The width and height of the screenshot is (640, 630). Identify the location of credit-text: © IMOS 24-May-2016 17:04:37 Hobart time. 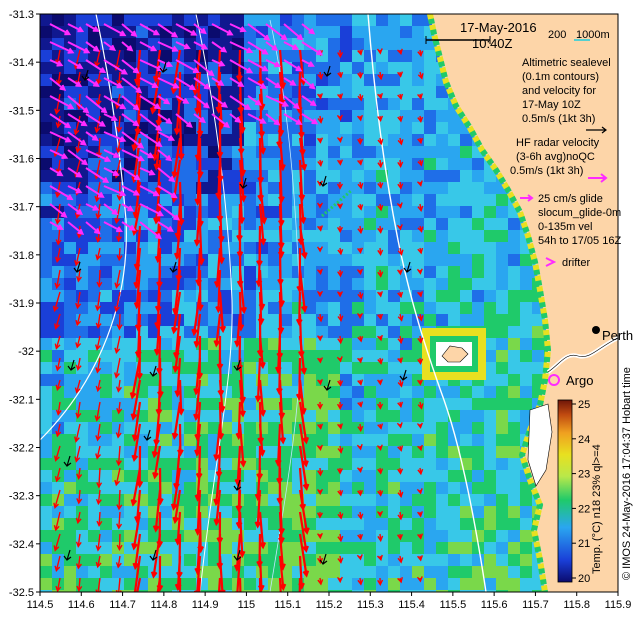
(627, 473).